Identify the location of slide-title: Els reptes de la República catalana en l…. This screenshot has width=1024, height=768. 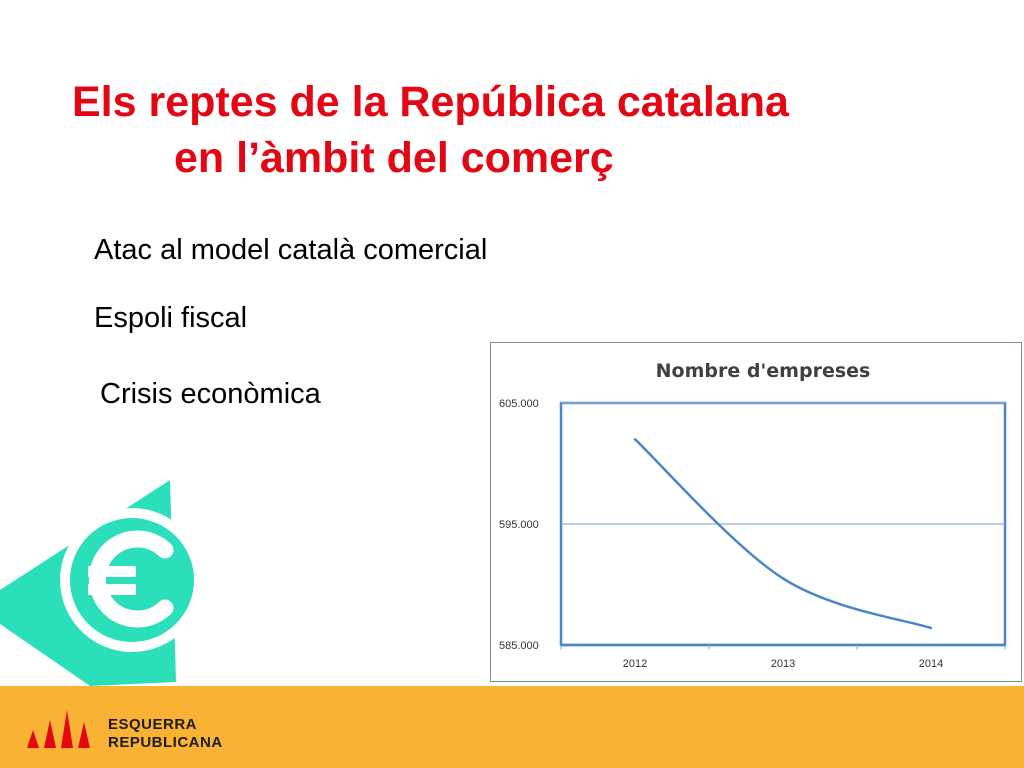
(522, 130).